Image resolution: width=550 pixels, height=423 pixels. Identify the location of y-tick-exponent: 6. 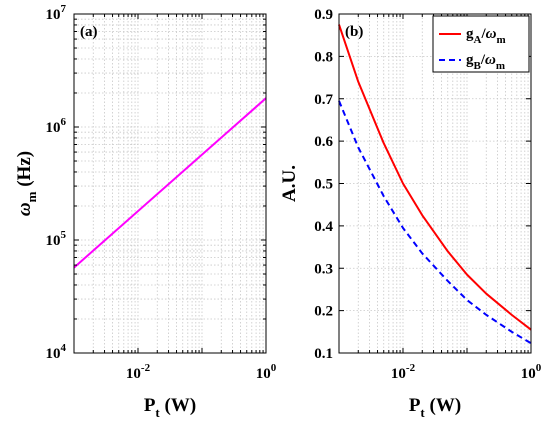
(64, 122).